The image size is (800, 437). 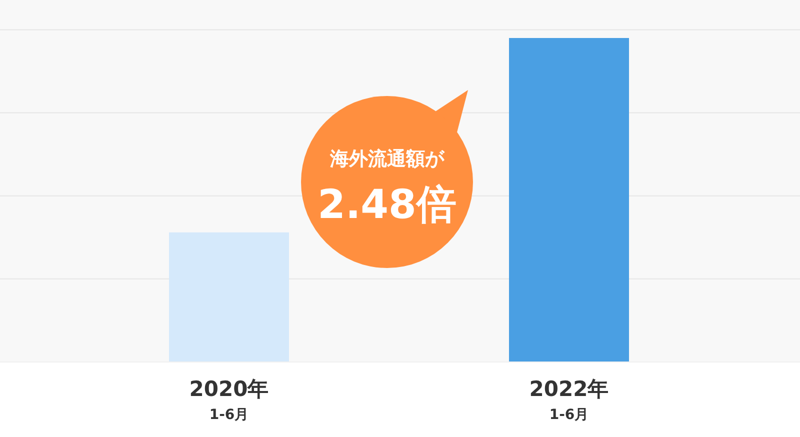 I want to click on annotation: 海外流通額が, so click(x=387, y=159).